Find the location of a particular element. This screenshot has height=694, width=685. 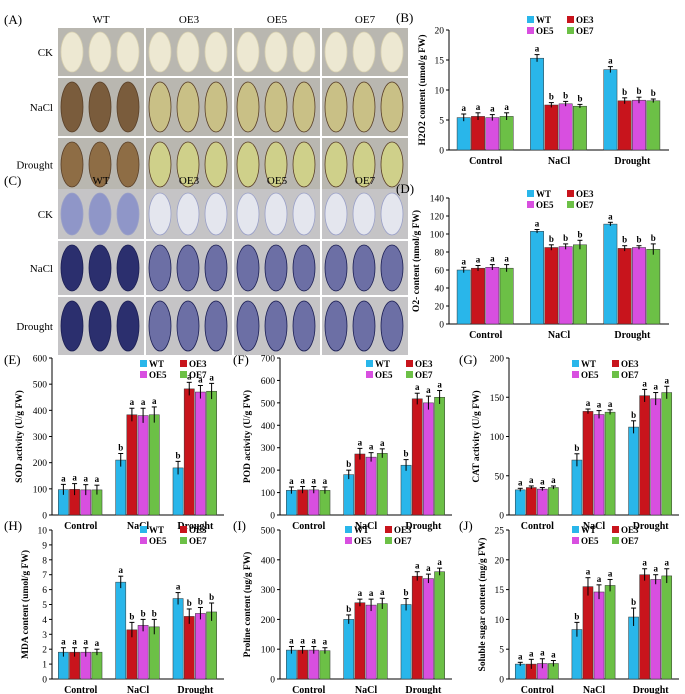

photo-row-label: Drought is located at coordinates (34, 166).